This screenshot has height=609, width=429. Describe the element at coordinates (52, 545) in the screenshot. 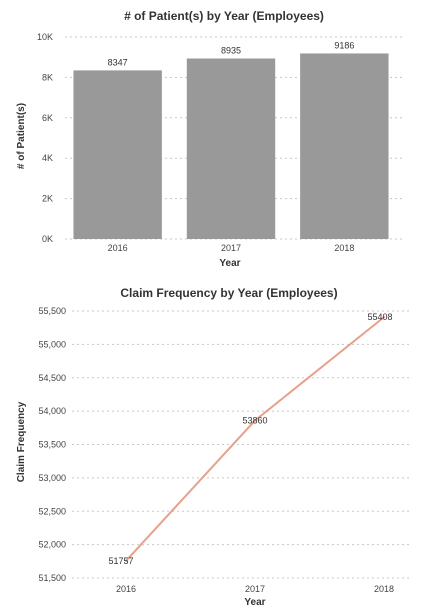

I see `y-tick-label: 52,000` at that location.